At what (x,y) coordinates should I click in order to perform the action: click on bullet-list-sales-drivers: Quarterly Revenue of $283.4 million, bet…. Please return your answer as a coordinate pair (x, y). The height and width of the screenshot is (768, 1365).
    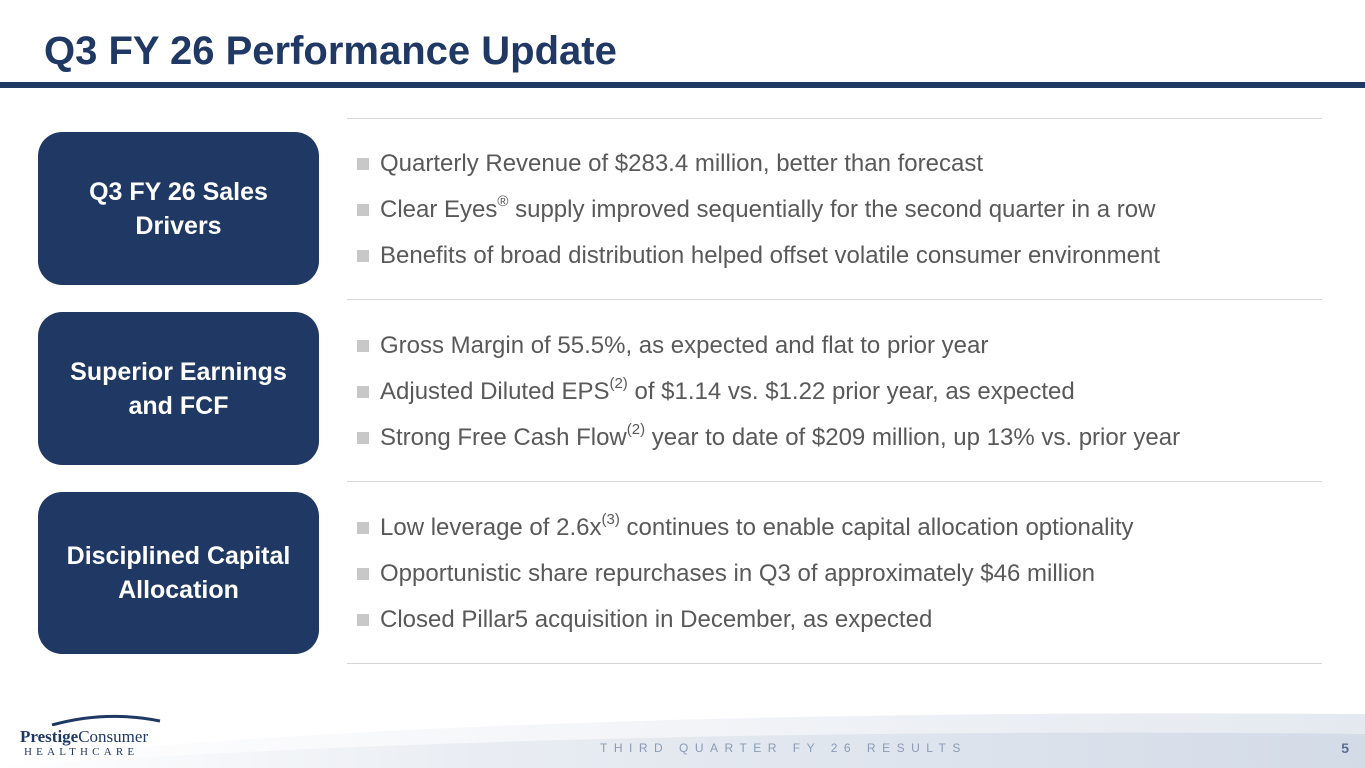
    Looking at the image, I should click on (758, 210).